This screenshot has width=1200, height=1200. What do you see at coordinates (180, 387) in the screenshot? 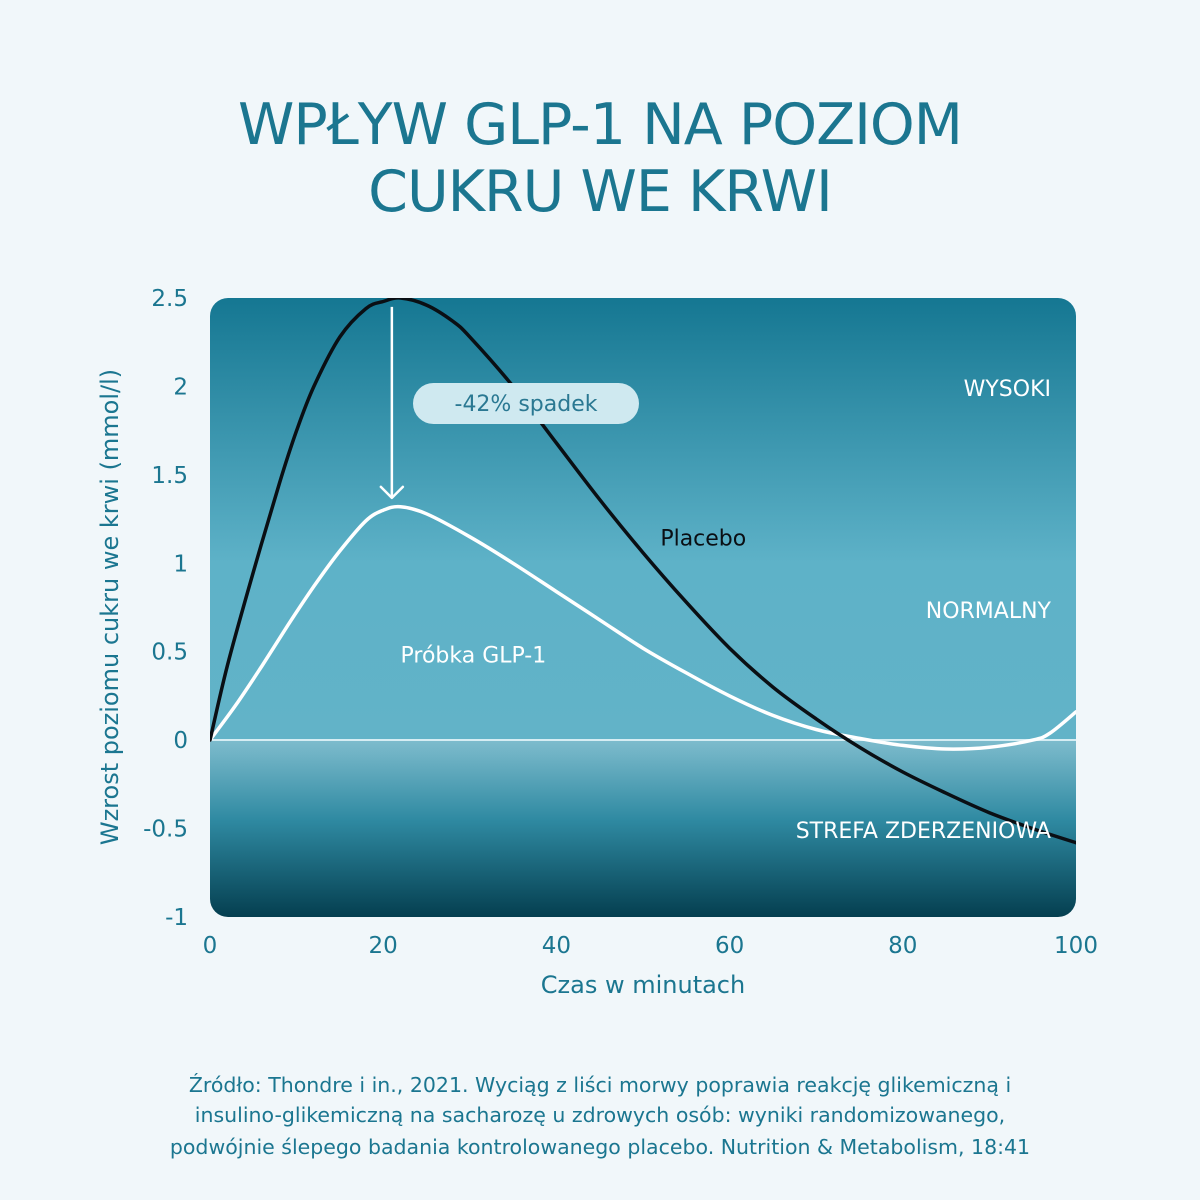
I see `y-tick-label: 2` at bounding box center [180, 387].